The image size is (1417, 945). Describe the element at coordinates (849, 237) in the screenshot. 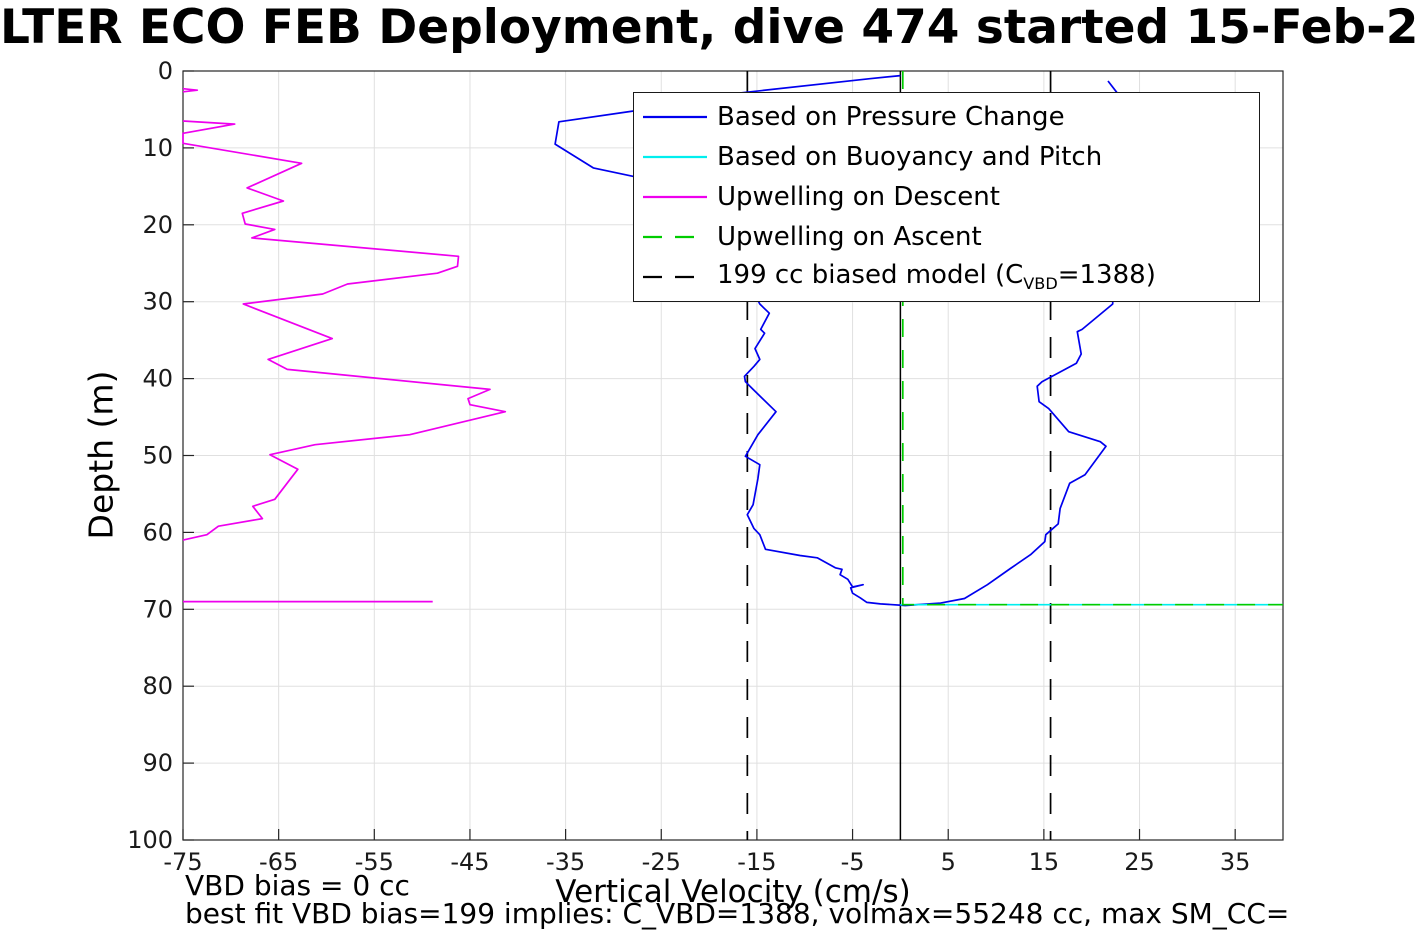

I see `legend-item-label: Upwelling on Ascent` at that location.